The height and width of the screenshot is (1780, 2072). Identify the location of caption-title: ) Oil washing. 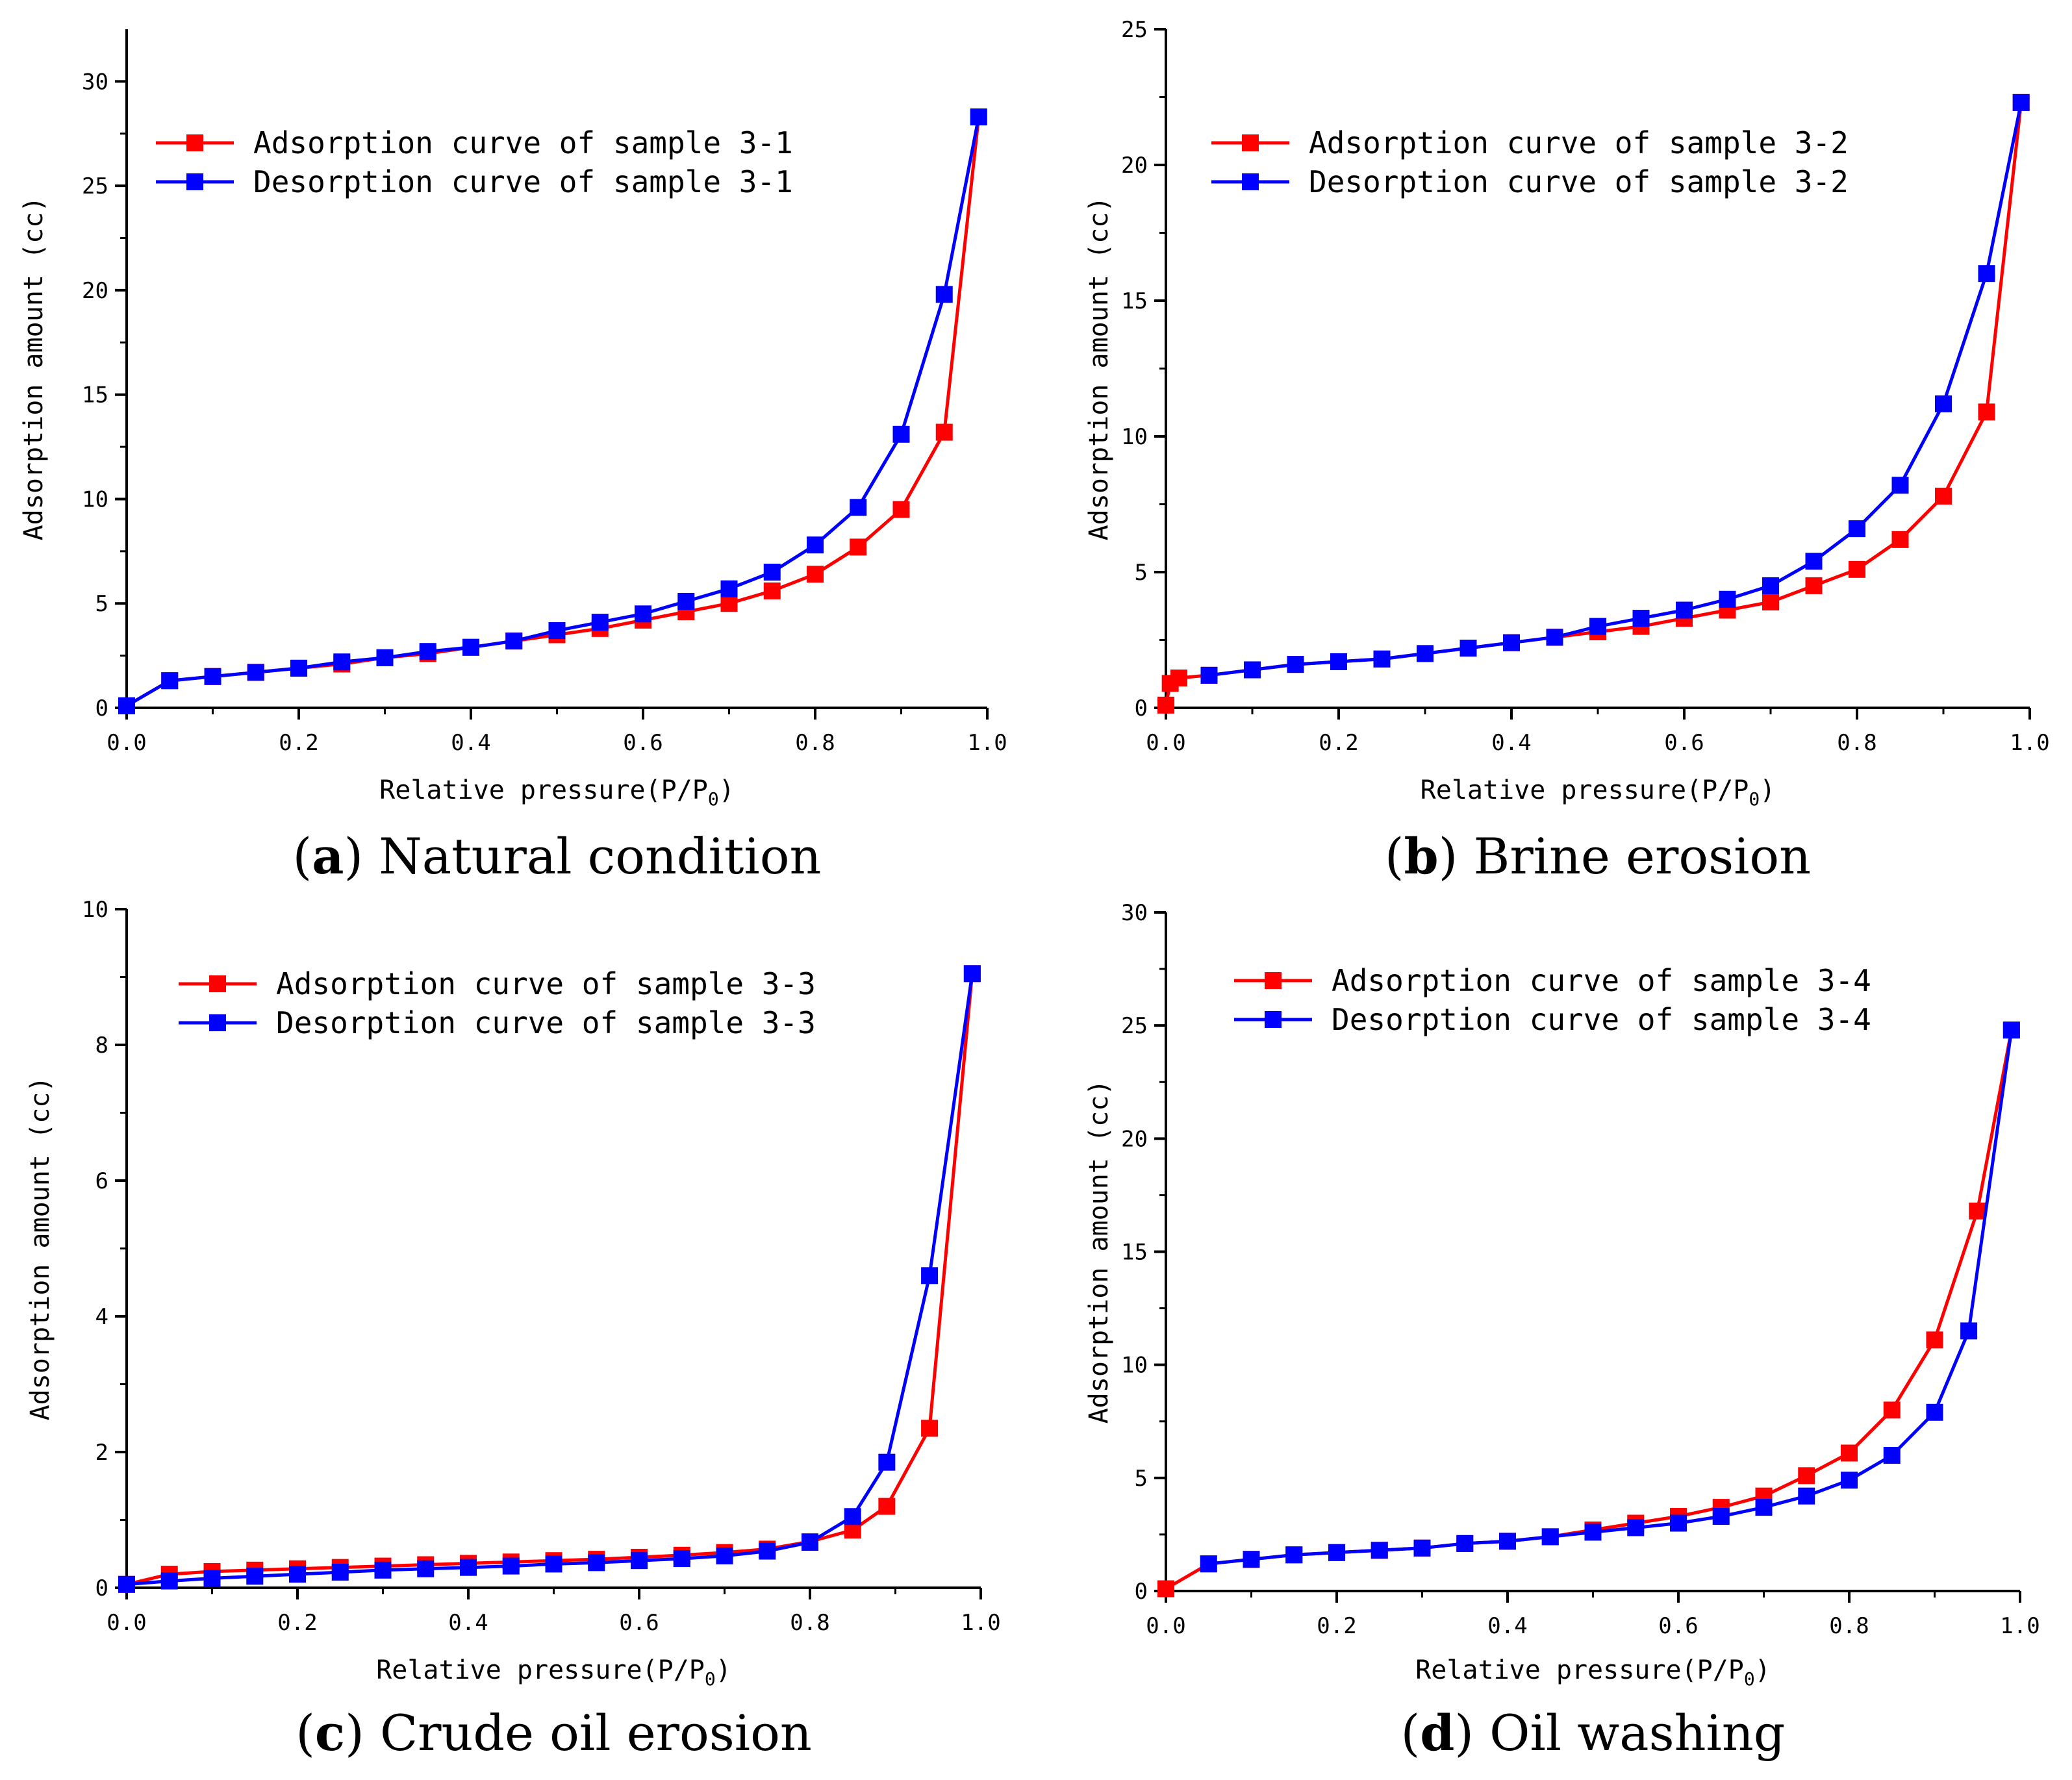
(1619, 1733).